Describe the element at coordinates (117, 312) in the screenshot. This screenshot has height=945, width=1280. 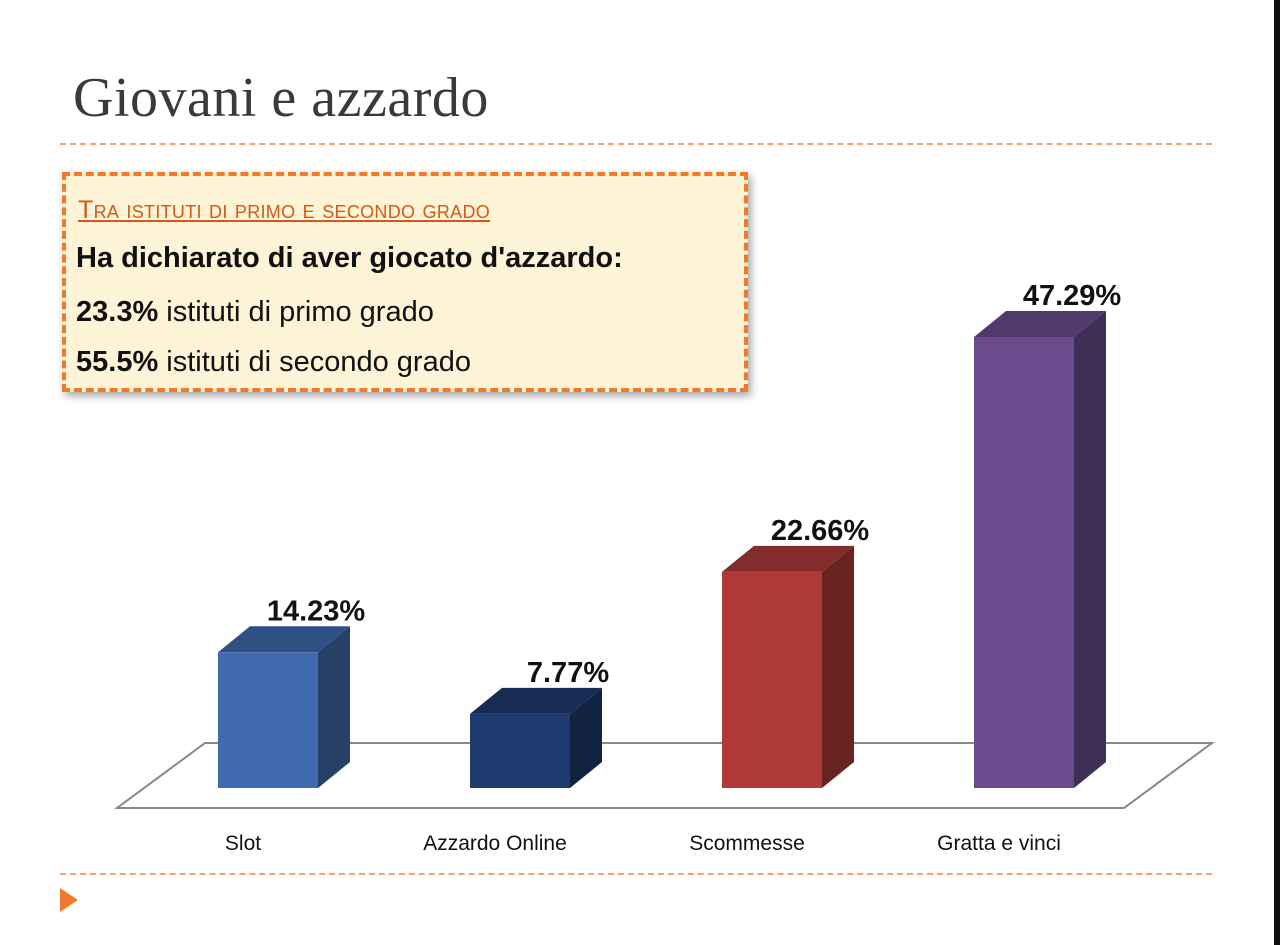
I see `callout-line-2-value: 23.3%` at that location.